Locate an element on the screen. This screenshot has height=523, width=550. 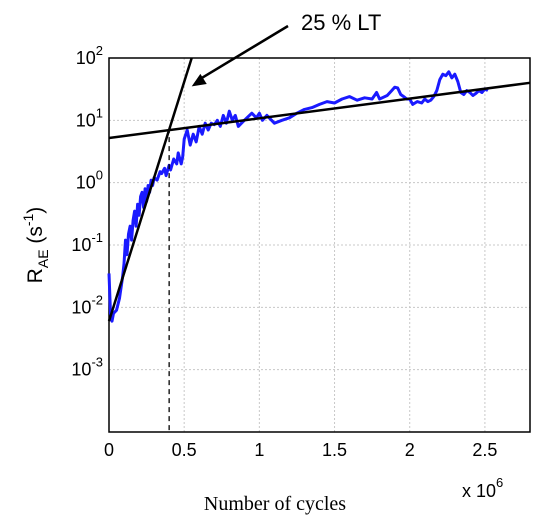
x-axis-label: Number of cycles is located at coordinates (275, 504).